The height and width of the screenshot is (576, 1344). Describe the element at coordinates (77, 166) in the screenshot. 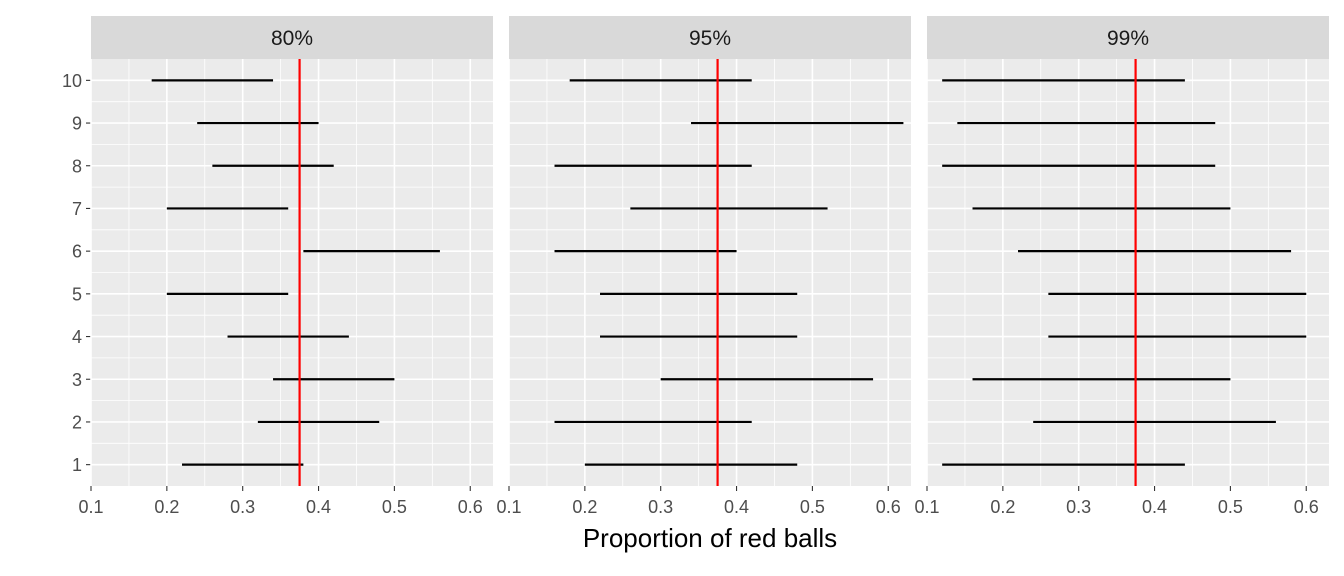

I see `y-tick-label: 8` at that location.